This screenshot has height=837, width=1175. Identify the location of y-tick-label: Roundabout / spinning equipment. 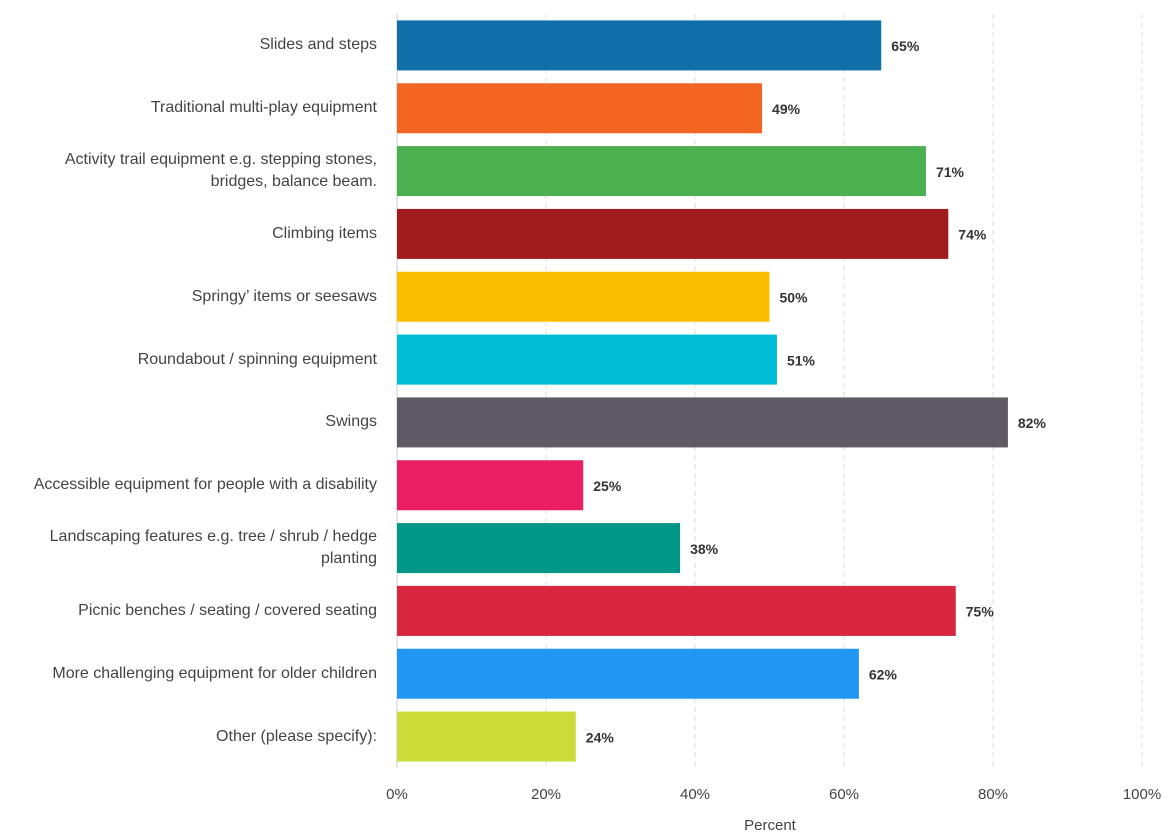
(257, 359).